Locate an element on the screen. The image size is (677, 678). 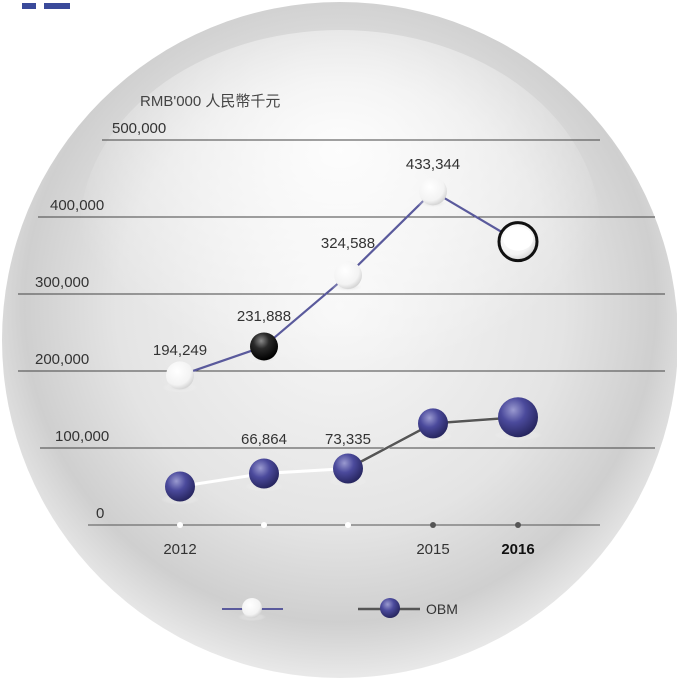
y-tick-label-0: 0 is located at coordinates (100, 513).